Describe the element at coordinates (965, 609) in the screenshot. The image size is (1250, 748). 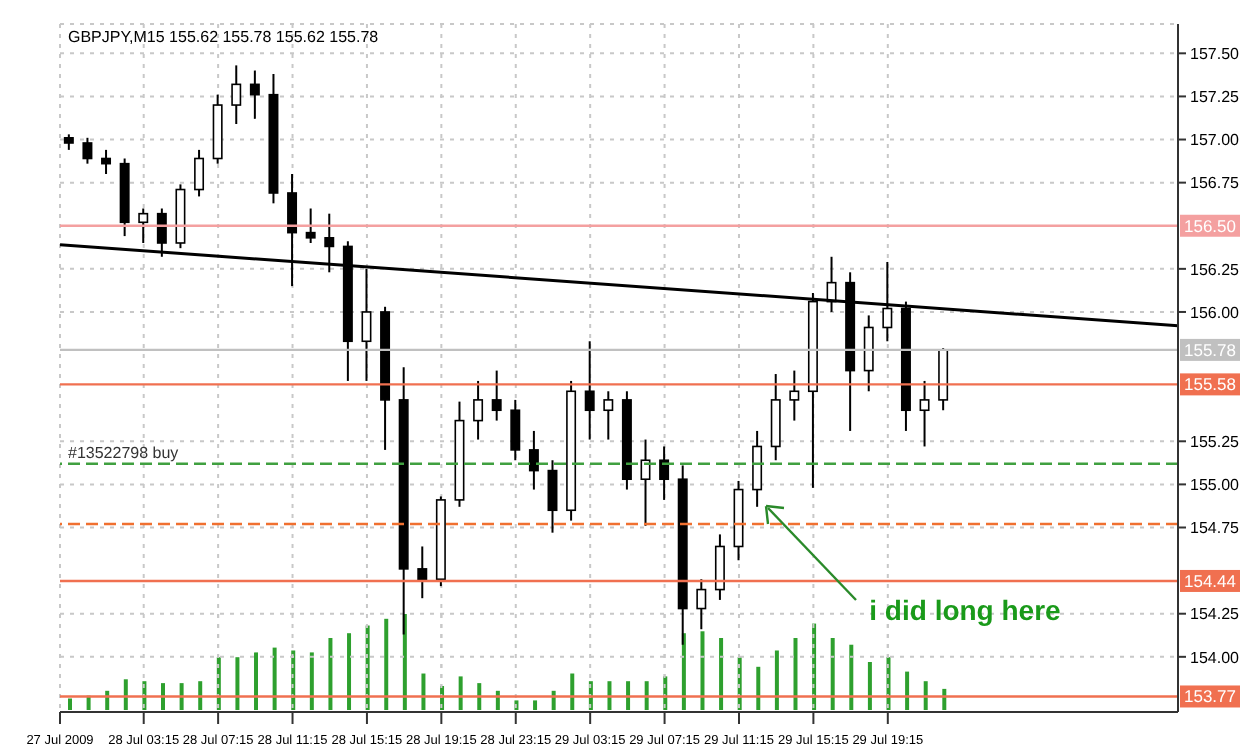
I see `annotation: i did long here` at that location.